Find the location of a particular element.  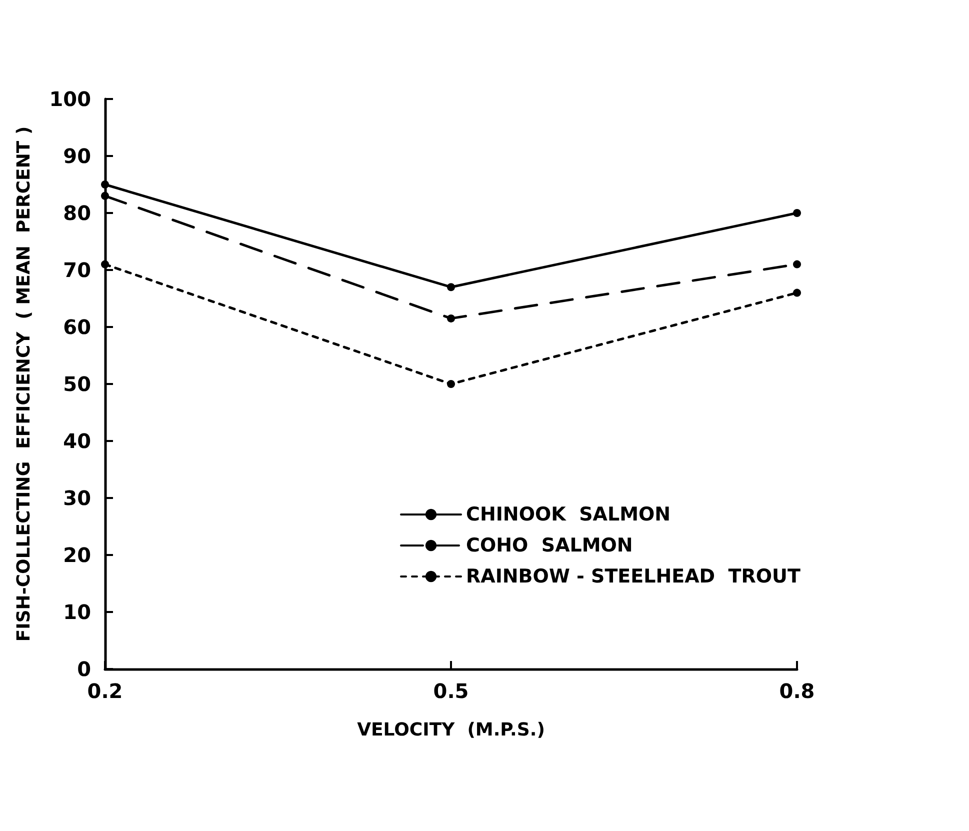

legend-label: RAINBOW - STEELHEAD TROUT is located at coordinates (633, 577).